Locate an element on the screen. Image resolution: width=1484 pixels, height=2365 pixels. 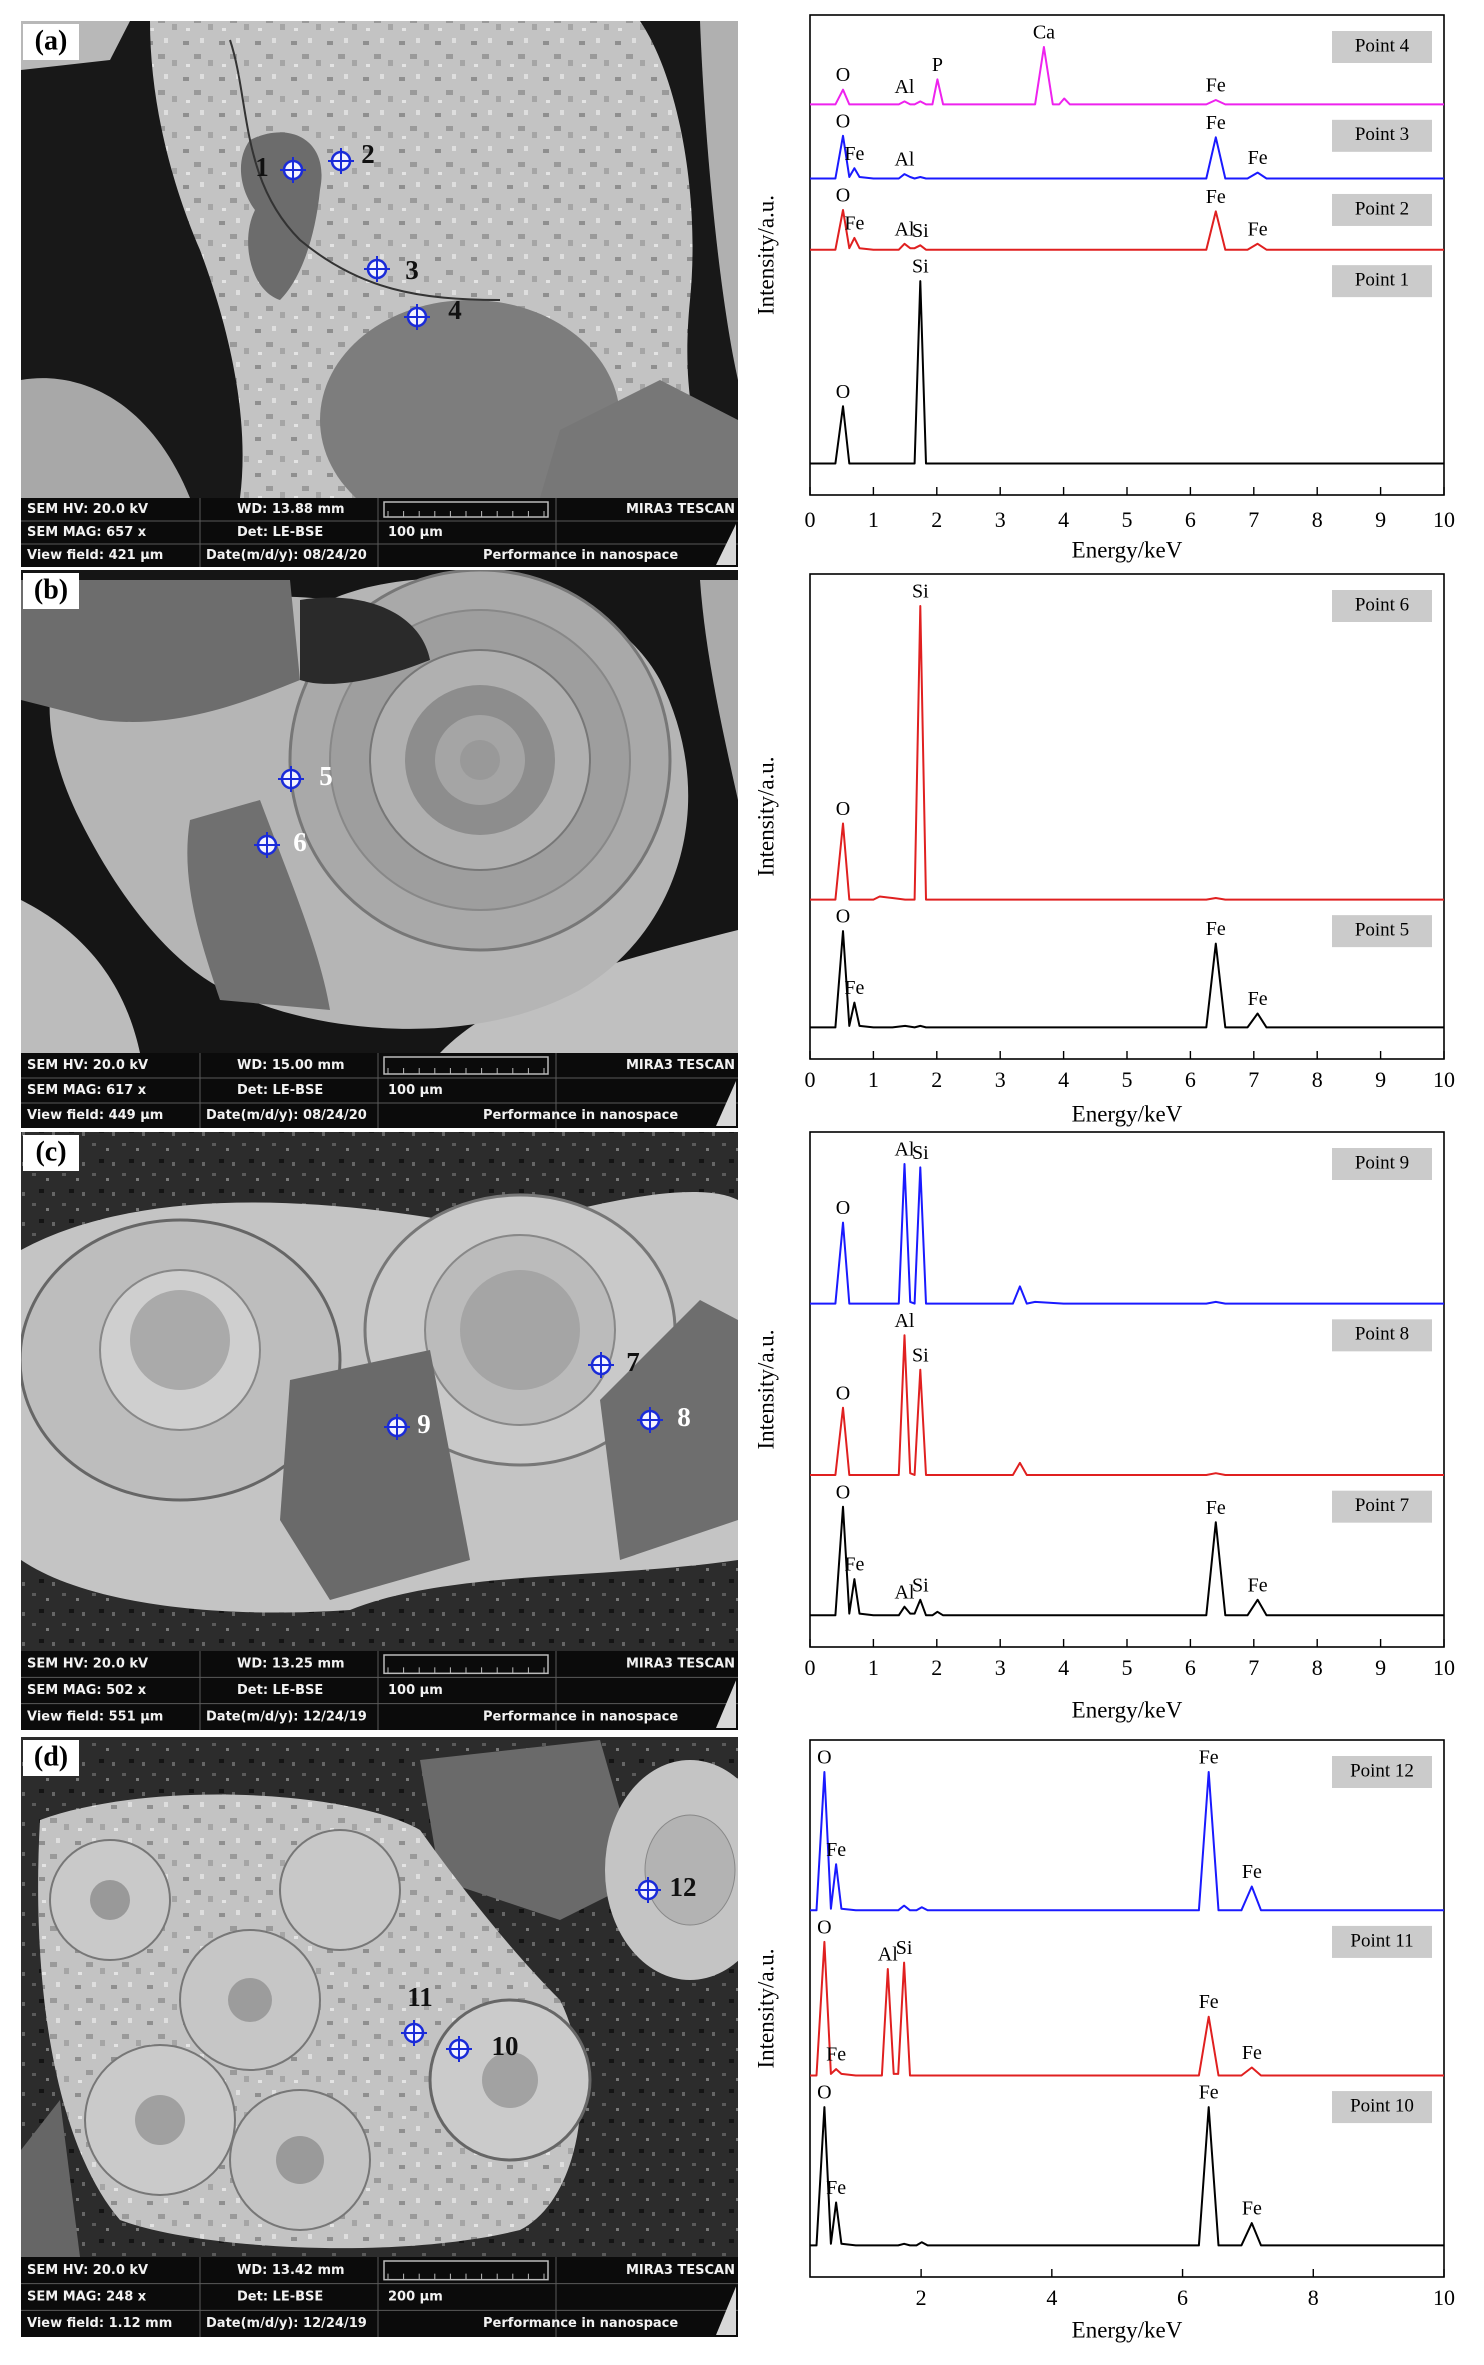
peak-label: Ca is located at coordinates (1044, 33).